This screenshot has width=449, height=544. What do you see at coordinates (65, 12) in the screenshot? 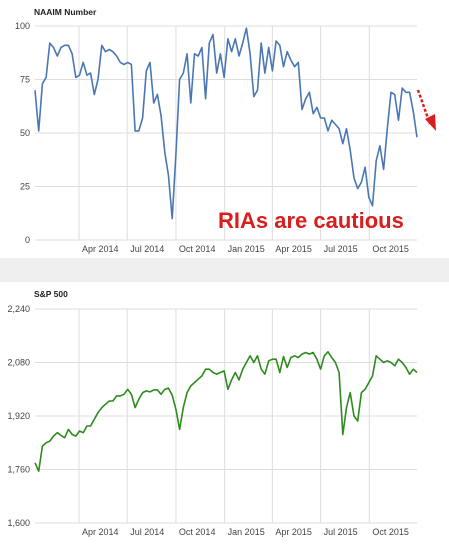
I see `naaim-chart-title: NAAIM Number` at bounding box center [65, 12].